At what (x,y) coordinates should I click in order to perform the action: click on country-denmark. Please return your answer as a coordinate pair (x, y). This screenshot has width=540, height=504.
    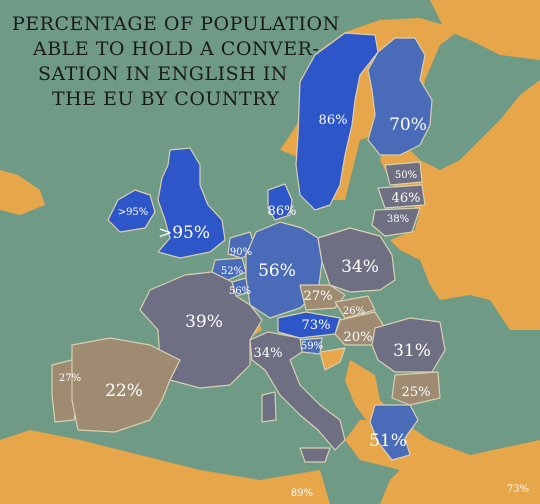
    Looking at the image, I should click on (280, 202).